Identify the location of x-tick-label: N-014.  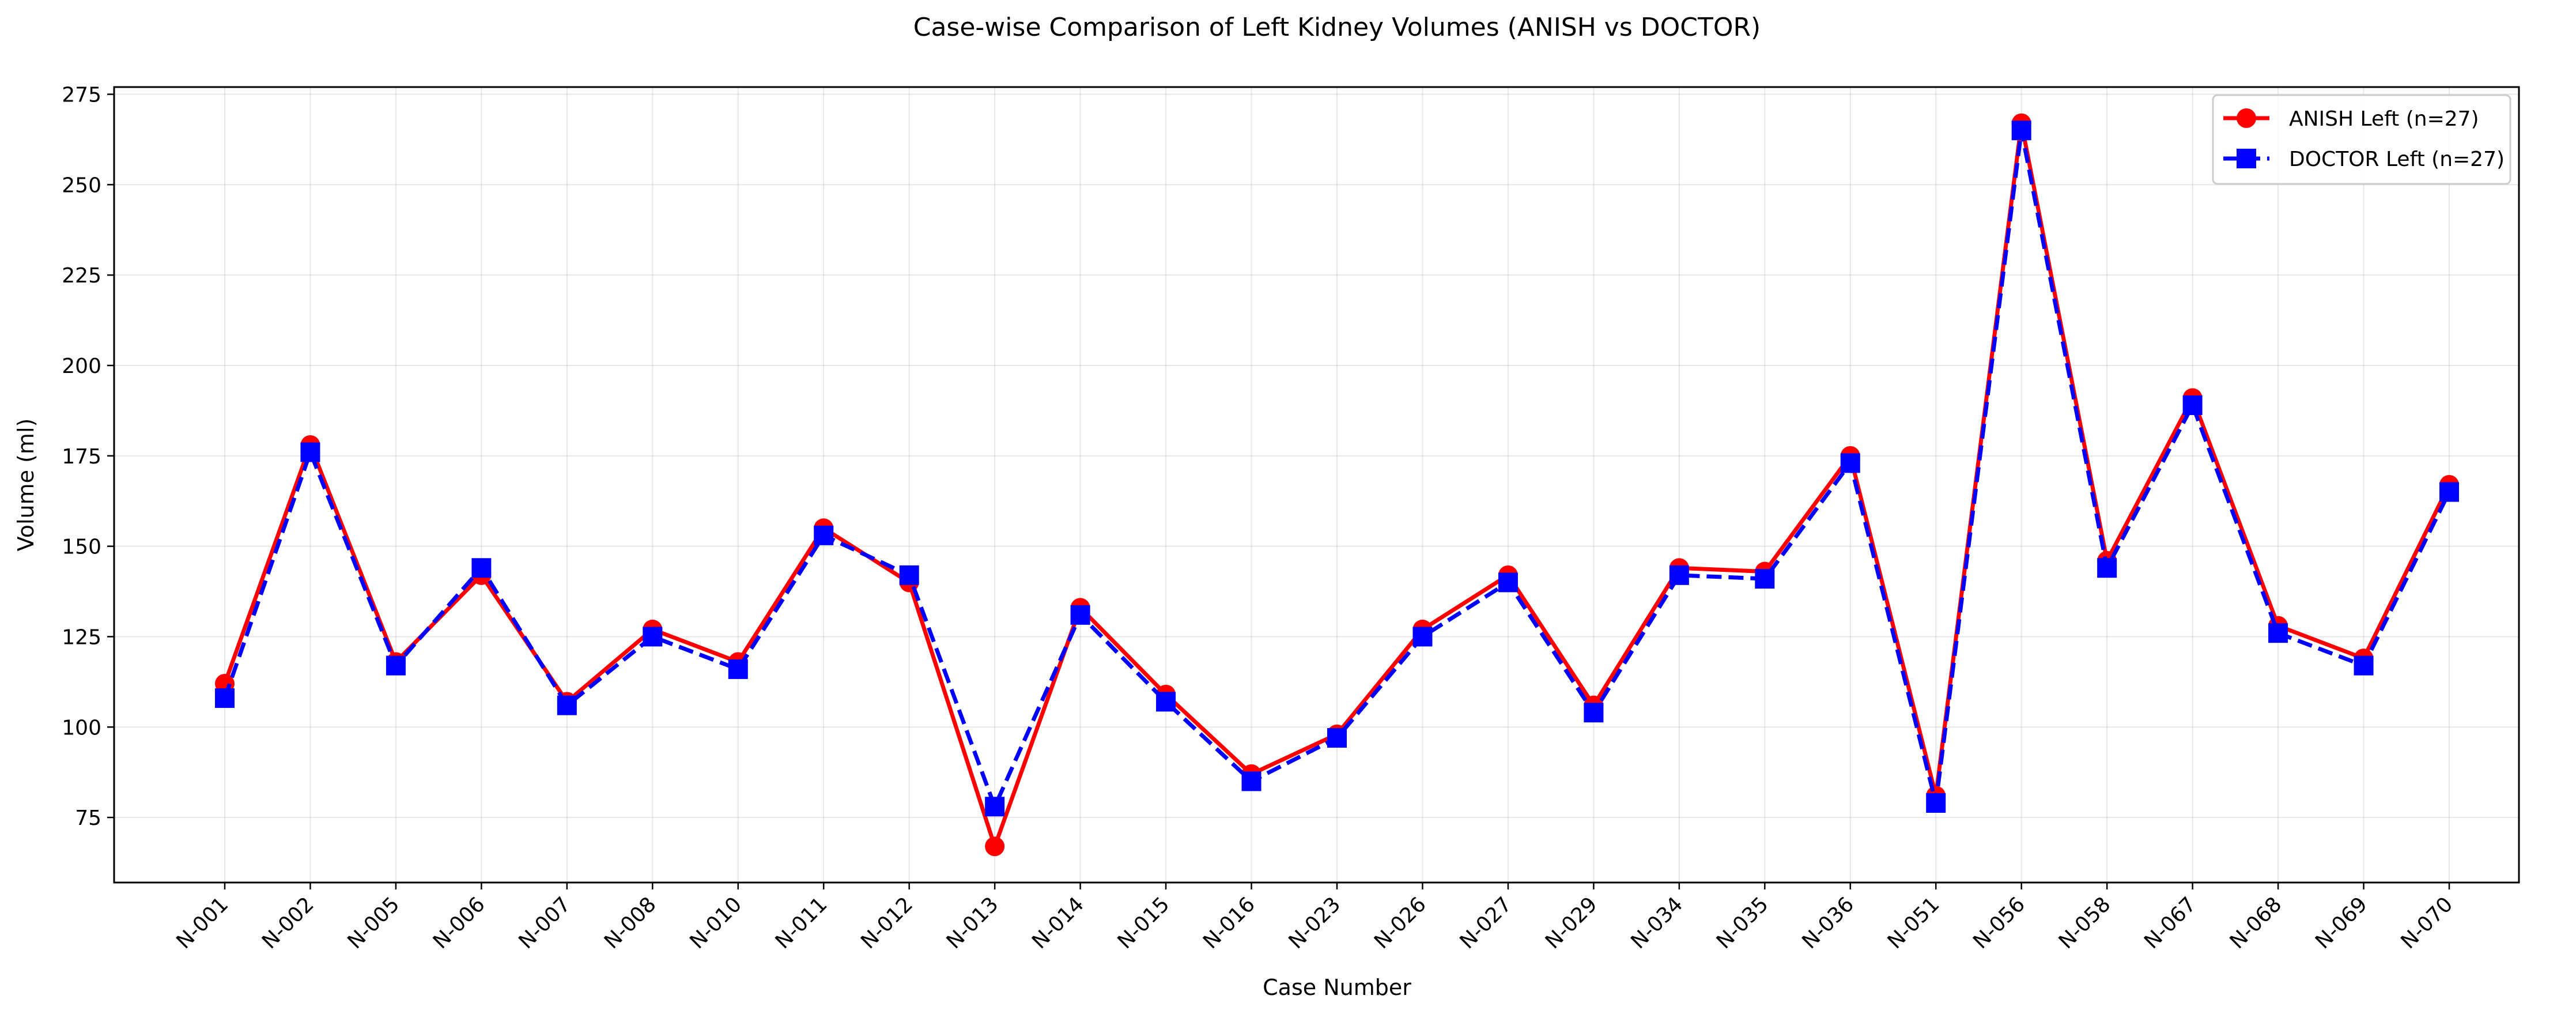
(1058, 922).